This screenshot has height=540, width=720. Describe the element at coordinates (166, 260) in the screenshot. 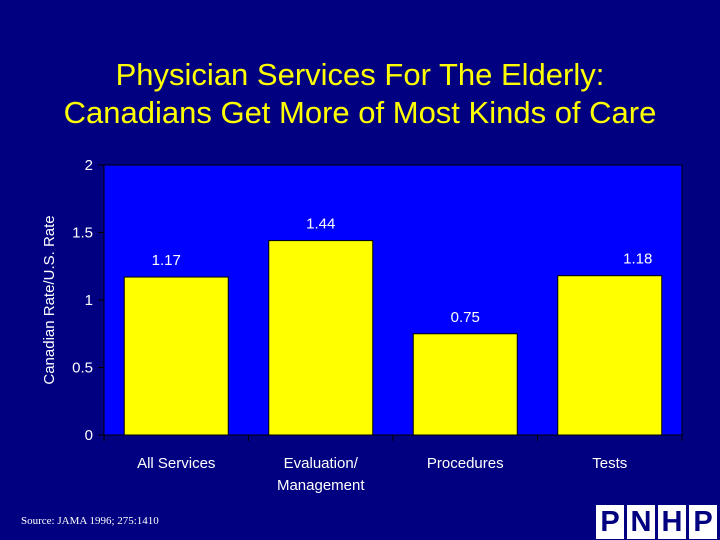

I see `data-label-0: 1.17` at that location.